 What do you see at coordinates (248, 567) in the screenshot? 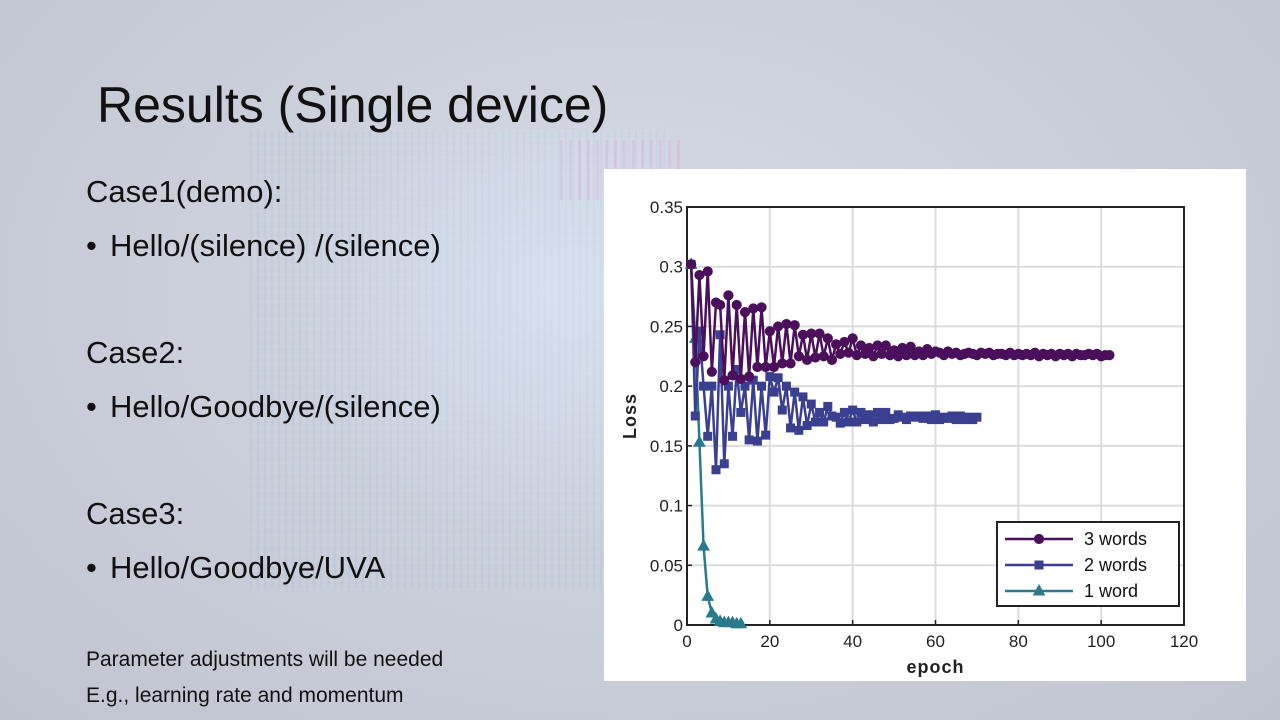
I see `case-bullet-text: Hello/Goodbye/UVA` at bounding box center [248, 567].